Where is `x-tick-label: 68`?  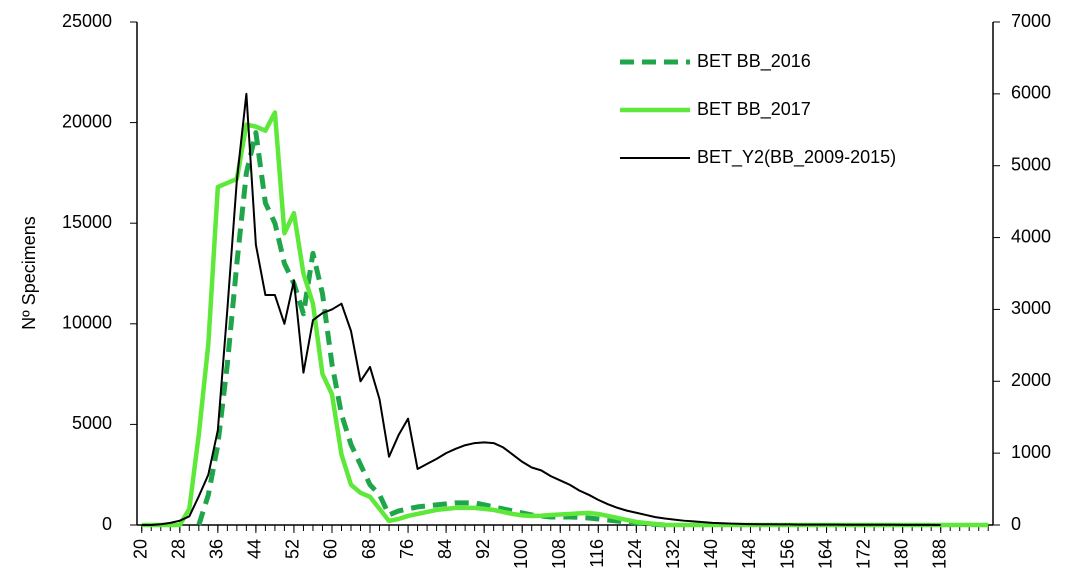 x-tick-label: 68 is located at coordinates (369, 549).